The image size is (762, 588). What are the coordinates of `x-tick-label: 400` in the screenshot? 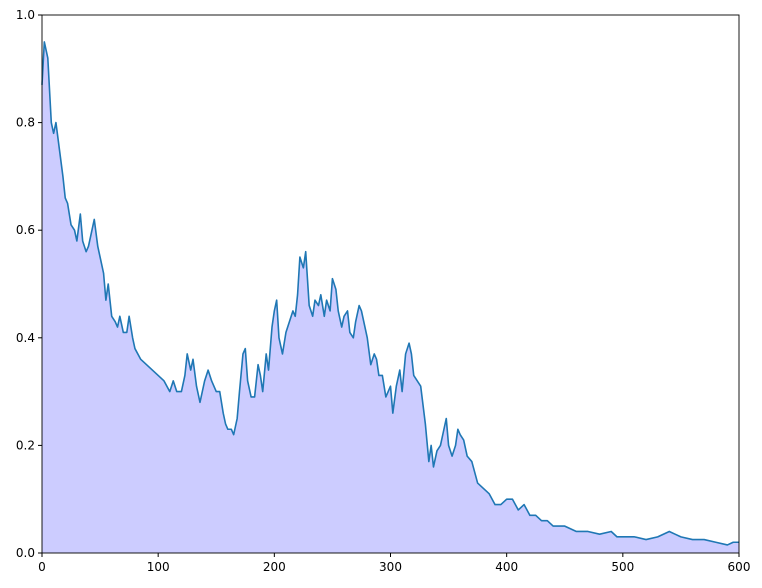 It's located at (506, 567).